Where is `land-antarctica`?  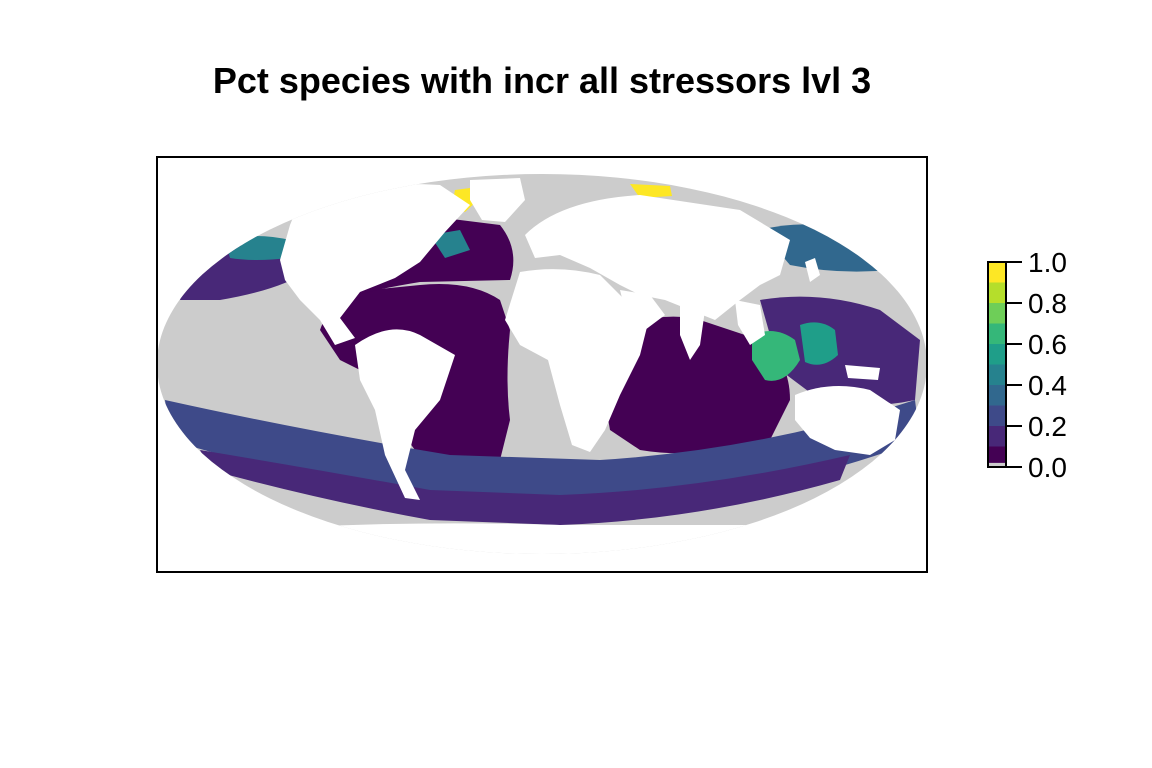
land-antarctica is located at coordinates (545, 538).